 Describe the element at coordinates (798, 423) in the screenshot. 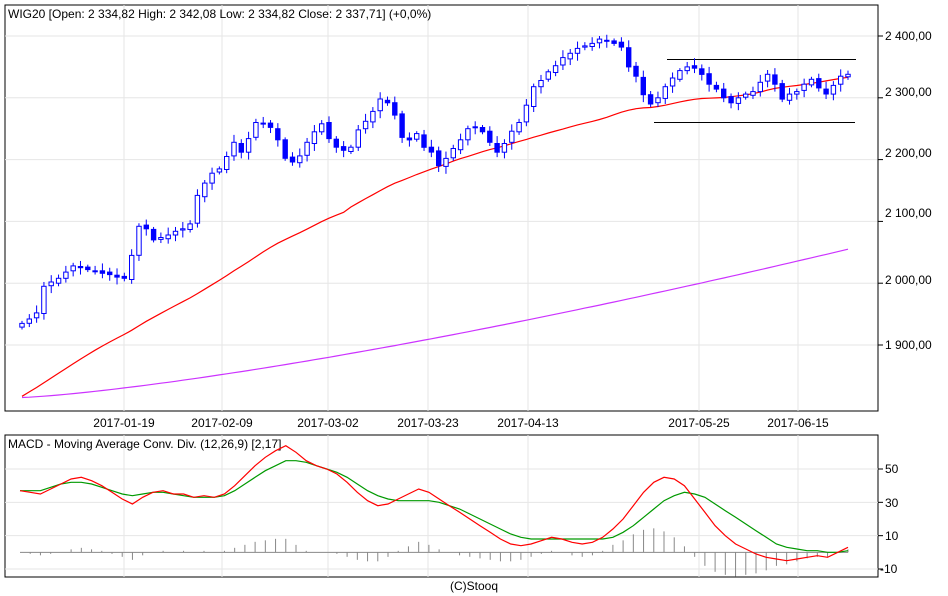

I see `x-tick-label: 2017-06-15` at that location.